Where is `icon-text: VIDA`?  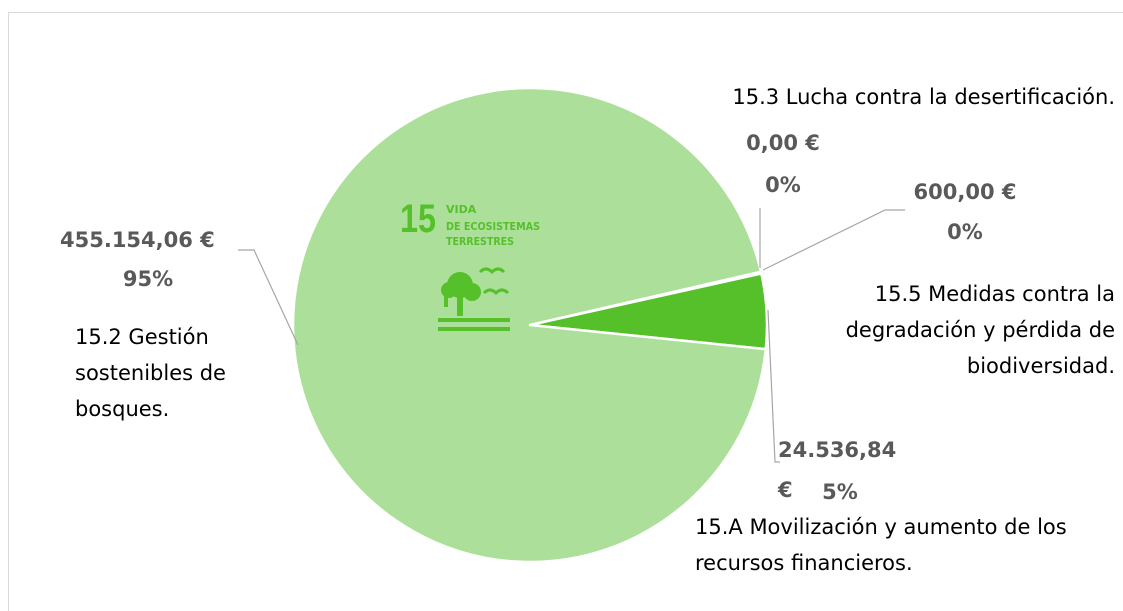
icon-text: VIDA is located at coordinates (461, 209).